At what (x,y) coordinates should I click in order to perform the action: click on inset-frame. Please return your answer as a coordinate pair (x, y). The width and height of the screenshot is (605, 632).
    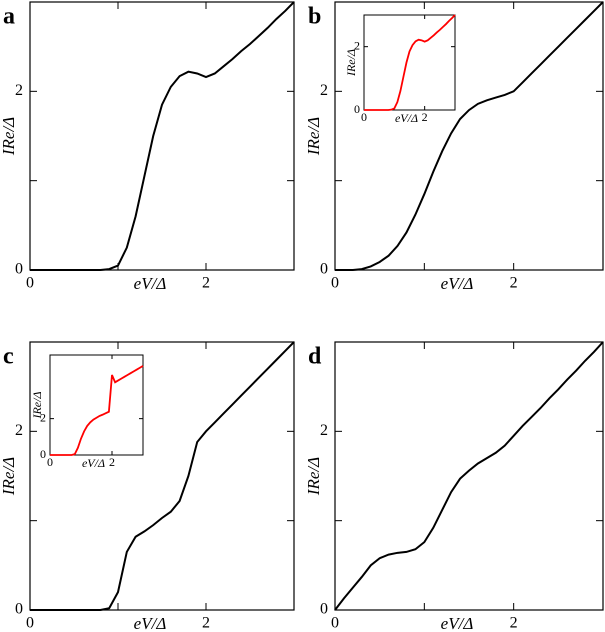
    Looking at the image, I should click on (96, 405).